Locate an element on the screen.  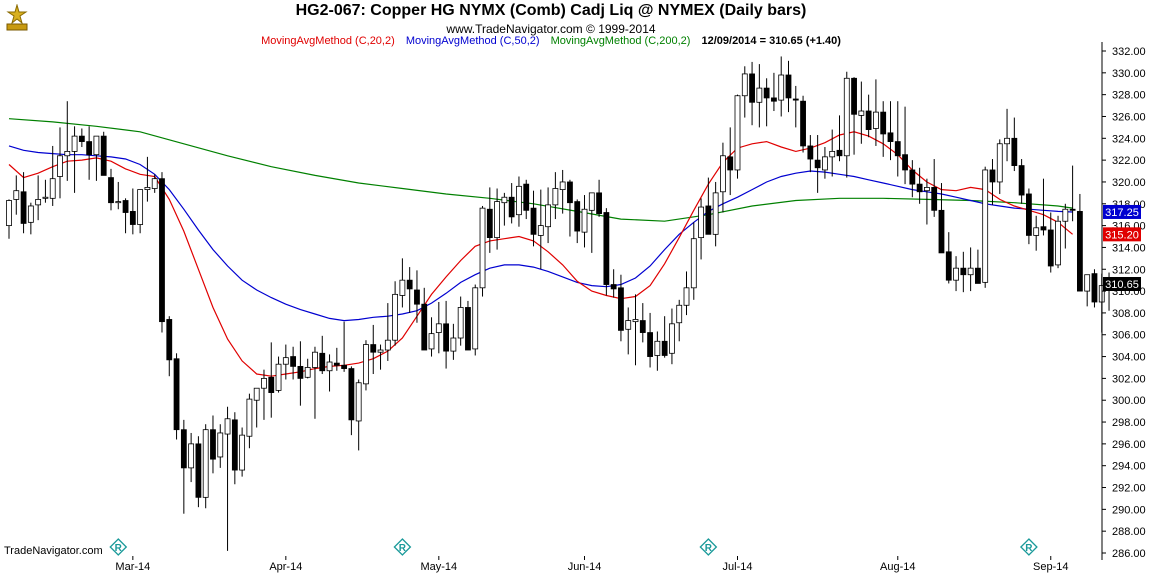
y-tick-label: 332.00 is located at coordinates (1129, 52).